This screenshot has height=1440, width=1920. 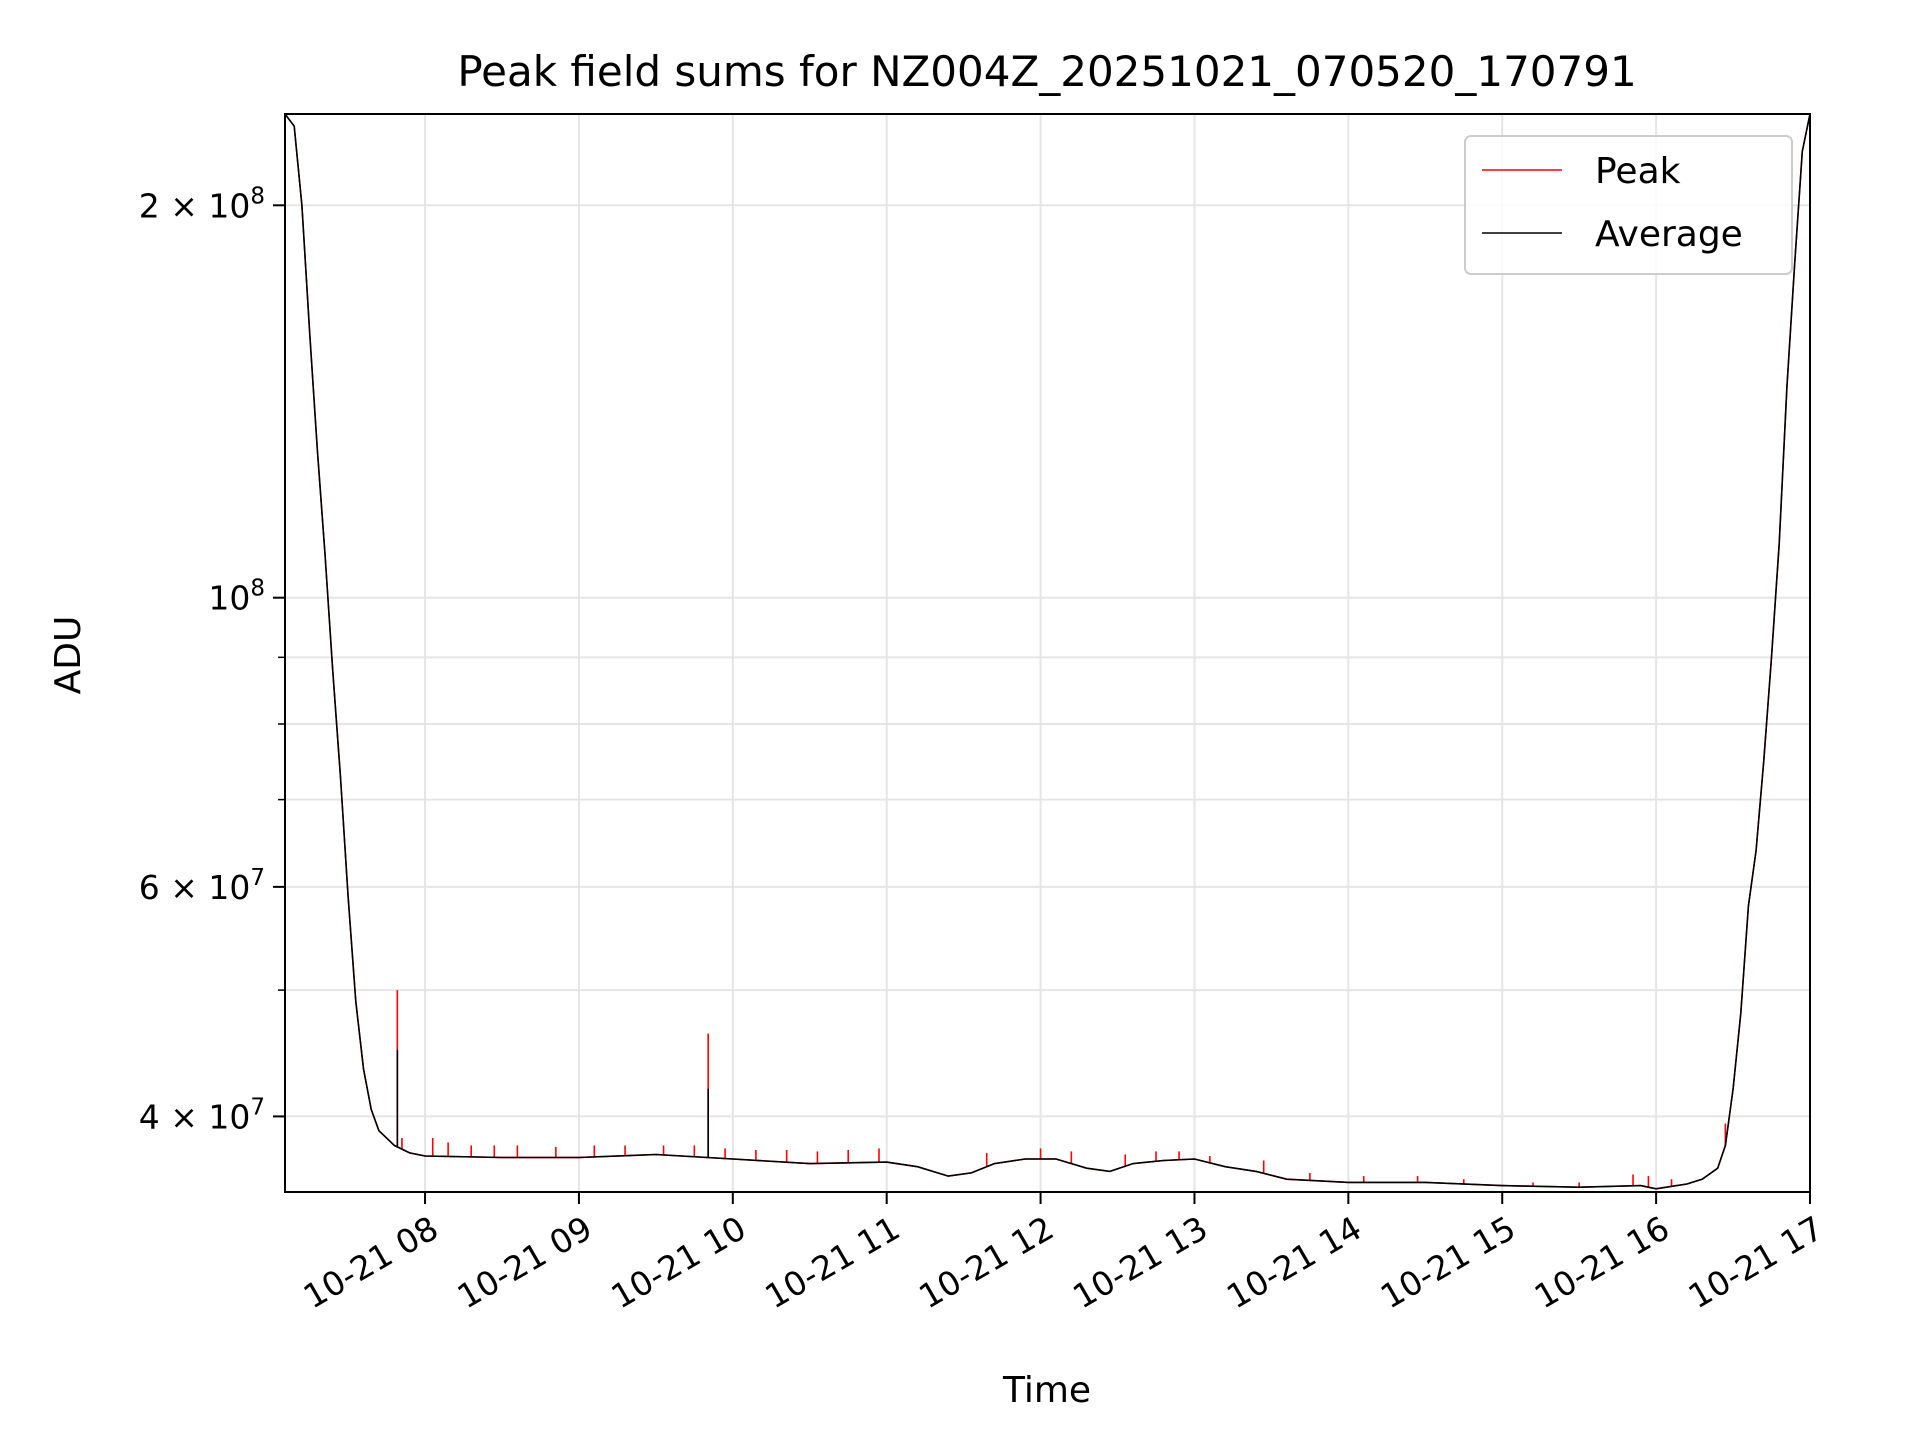 I want to click on y-axis-ticks: 4 × 107 6 × 107 108 2 × 108, so click(x=212, y=659).